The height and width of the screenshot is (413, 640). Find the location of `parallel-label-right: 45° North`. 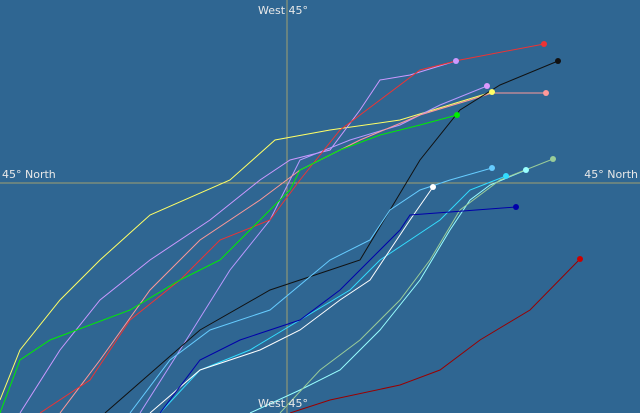

parallel-label-right: 45° North is located at coordinates (611, 174).